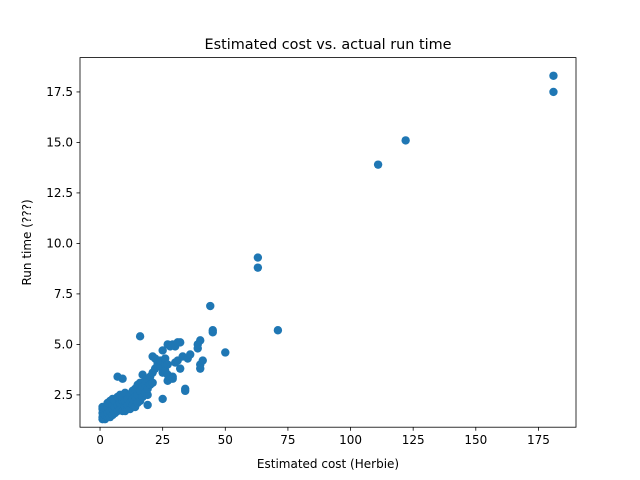 Image resolution: width=640 pixels, height=480 pixels. What do you see at coordinates (59, 244) in the screenshot?
I see `y-tick-label: 10.0` at bounding box center [59, 244].